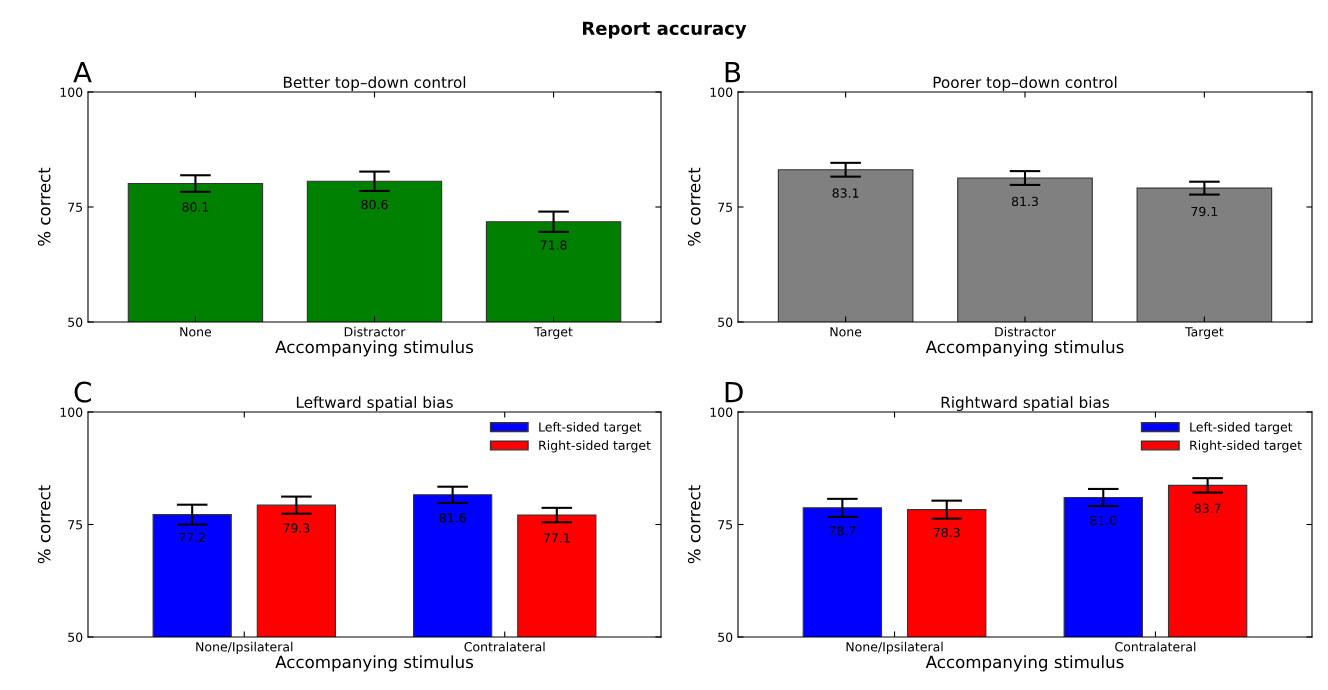  What do you see at coordinates (845, 193) in the screenshot?
I see `data-label: 83.1` at bounding box center [845, 193].